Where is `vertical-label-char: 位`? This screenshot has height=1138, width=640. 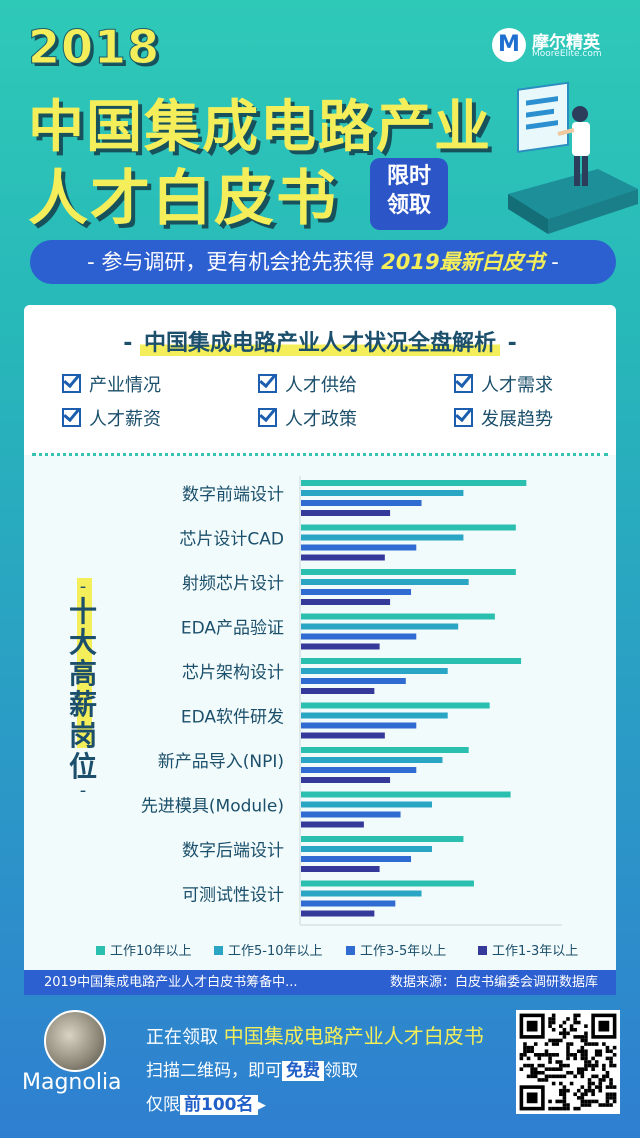
vertical-label-char: 位 is located at coordinates (82, 766).